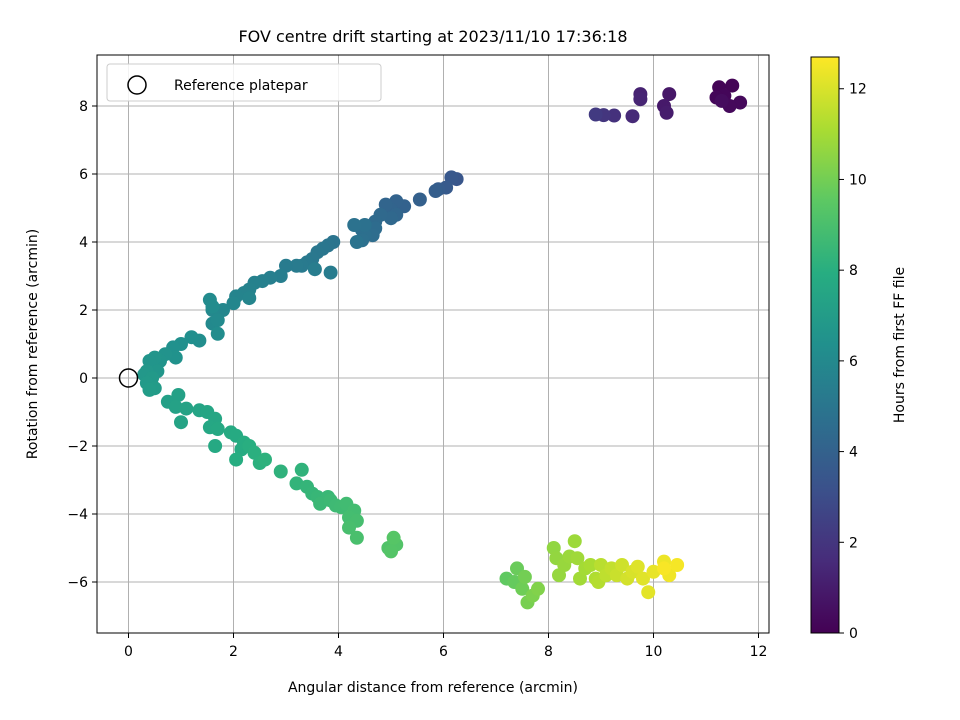  Describe the element at coordinates (83, 175) in the screenshot. I see `y-tick-label: 6` at that location.